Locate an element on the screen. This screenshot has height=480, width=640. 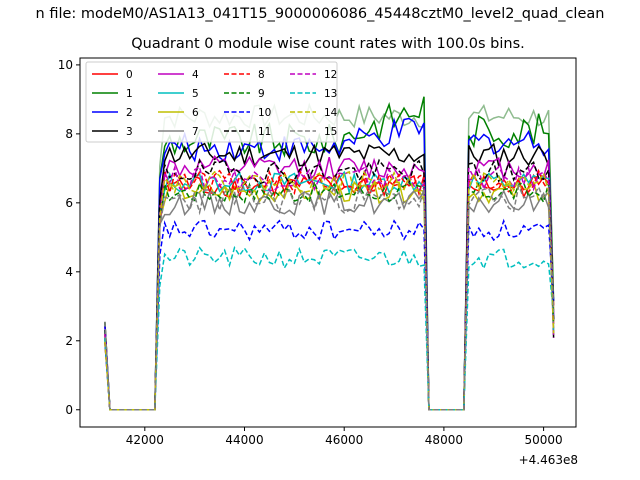
x-tick-label-46000: 46000 is located at coordinates (344, 440).